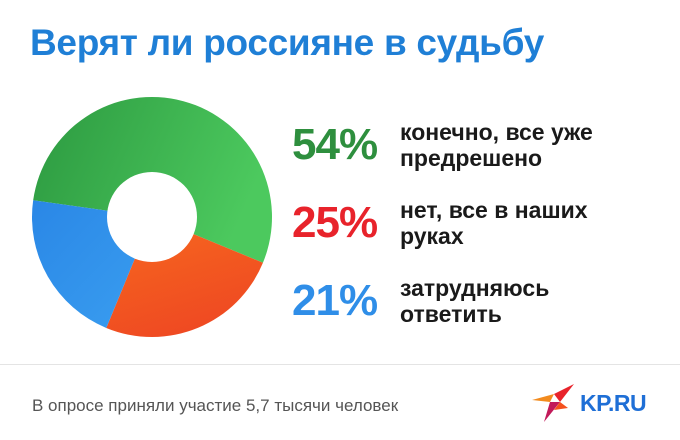 The width and height of the screenshot is (680, 440). What do you see at coordinates (496, 145) in the screenshot?
I see `legend-label: конечно, все уже предрешено` at bounding box center [496, 145].